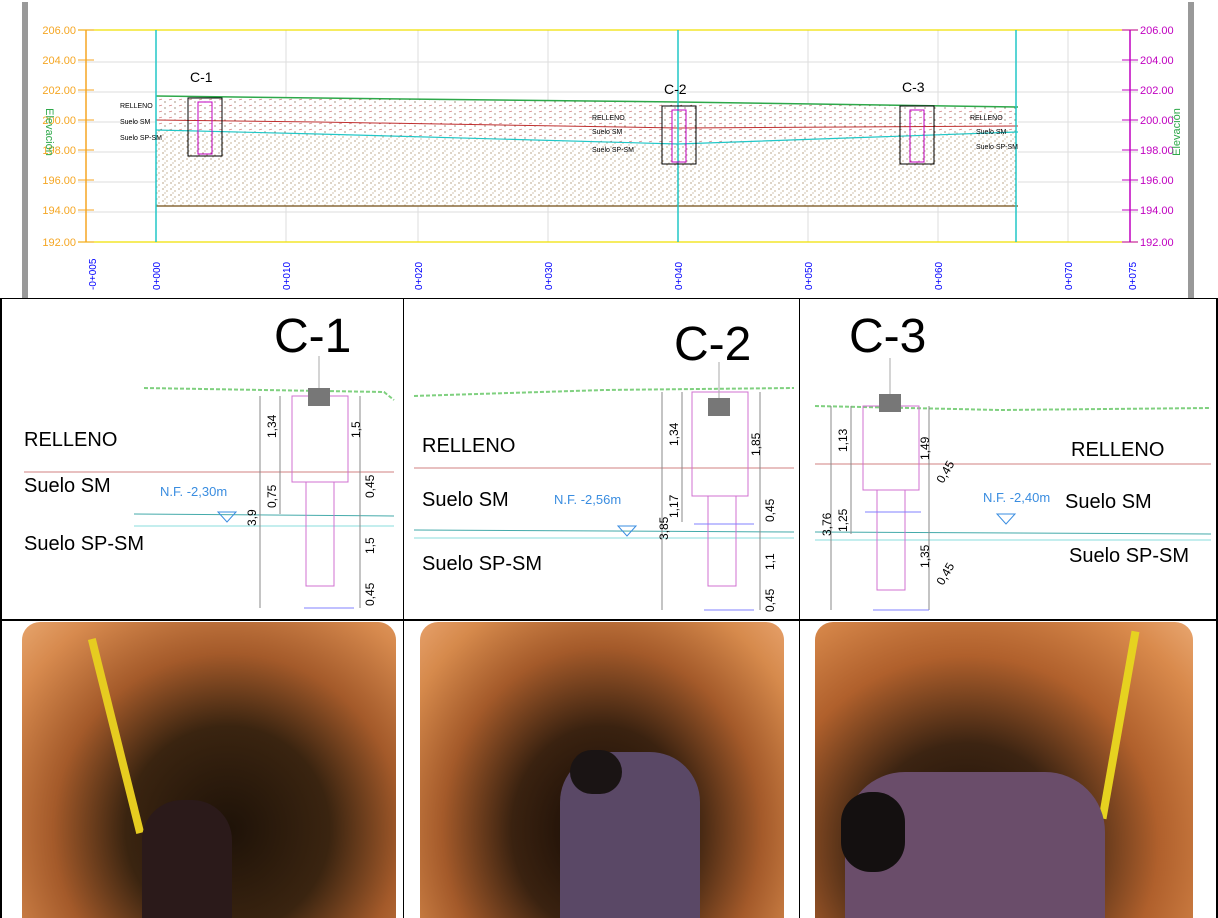  What do you see at coordinates (157, 275) in the screenshot?
I see `station-tick: 0+000` at bounding box center [157, 275].